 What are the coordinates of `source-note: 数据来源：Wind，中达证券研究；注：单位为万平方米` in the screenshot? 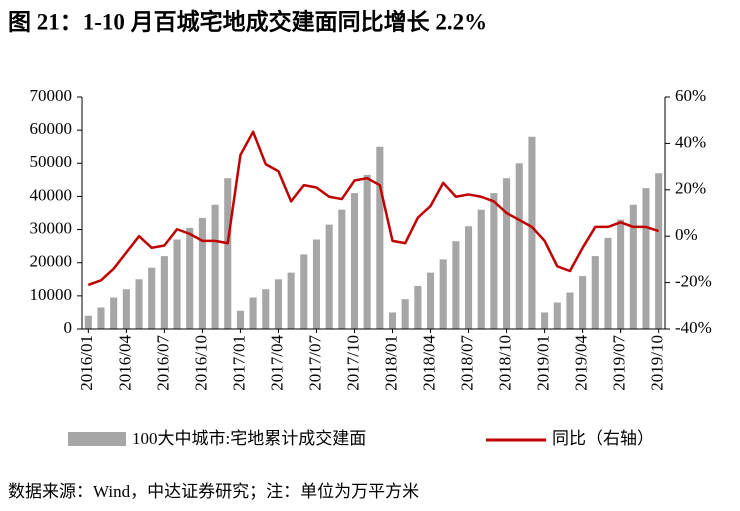 It's located at (213, 491).